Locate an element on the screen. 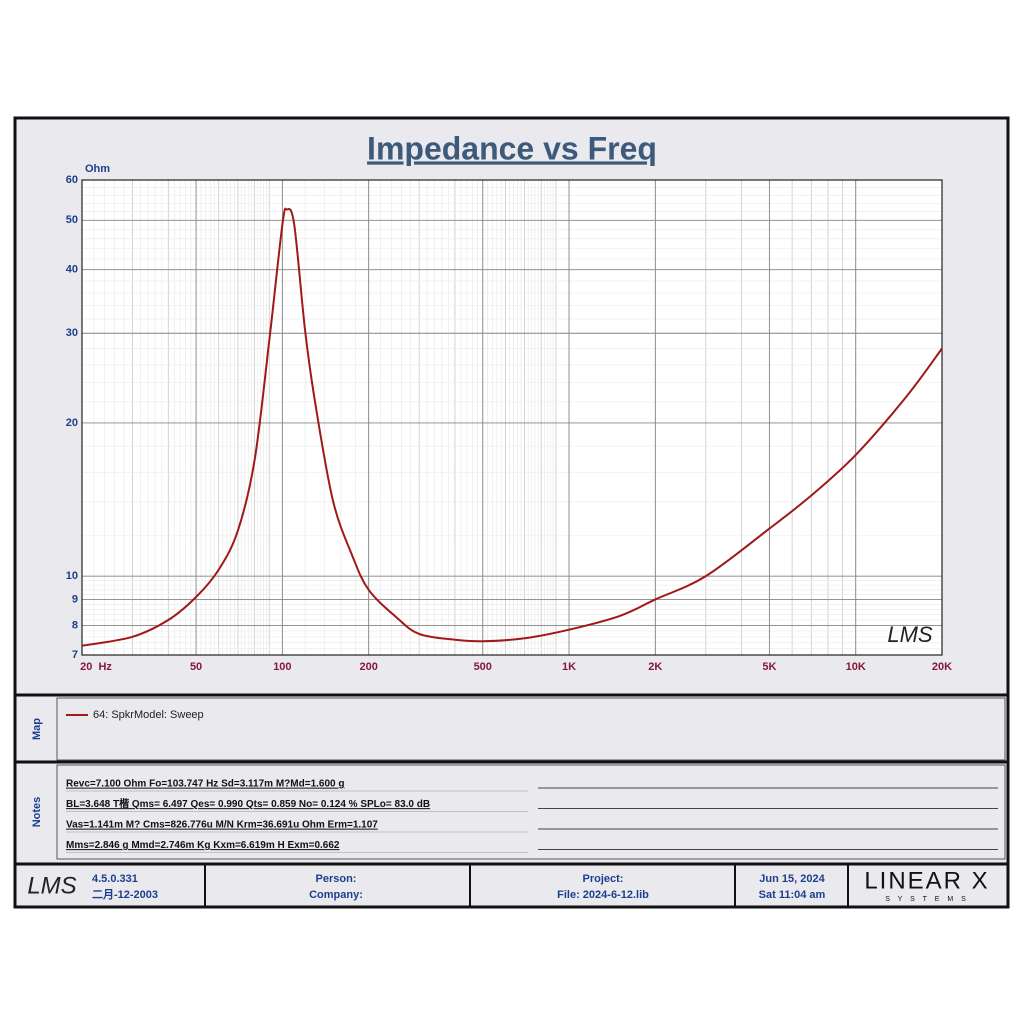 This screenshot has width=1024, height=1029. watermark: LMS is located at coordinates (910, 634).